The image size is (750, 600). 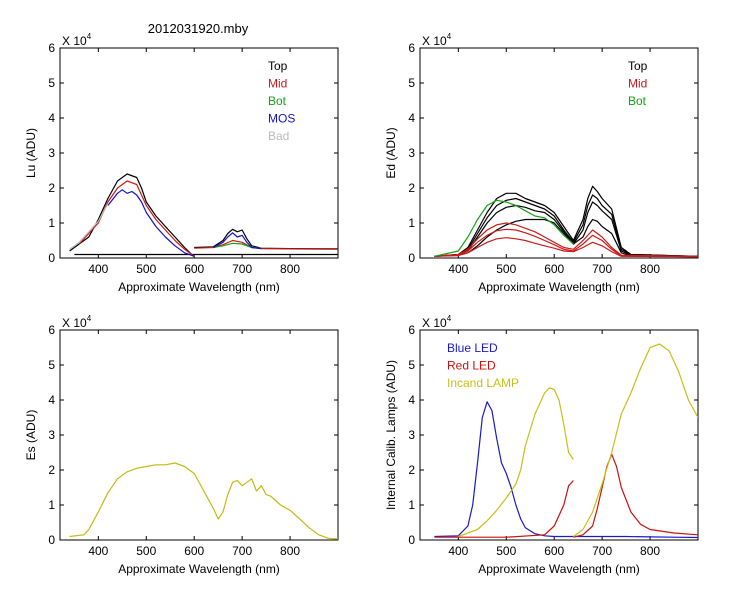 I want to click on series-line-bot, so click(x=504, y=228).